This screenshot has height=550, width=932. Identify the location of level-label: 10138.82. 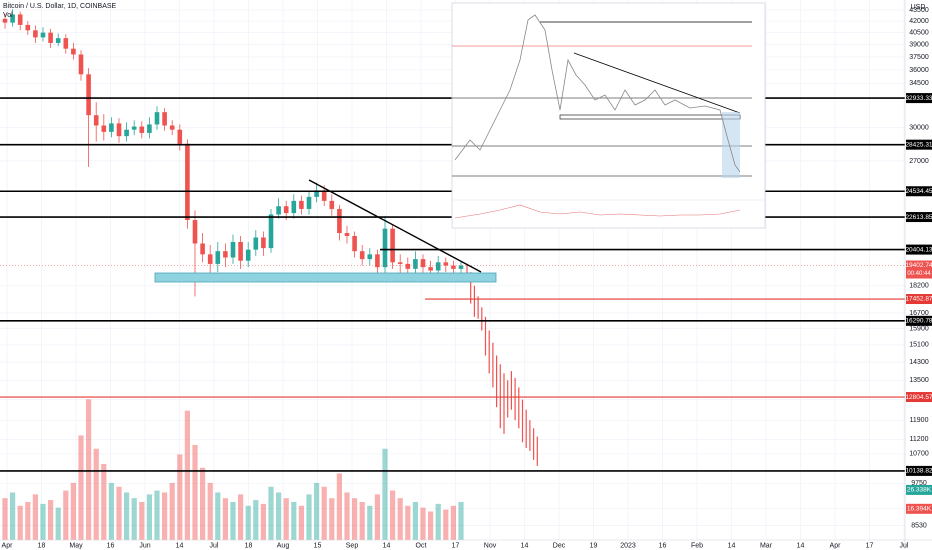
(918, 471).